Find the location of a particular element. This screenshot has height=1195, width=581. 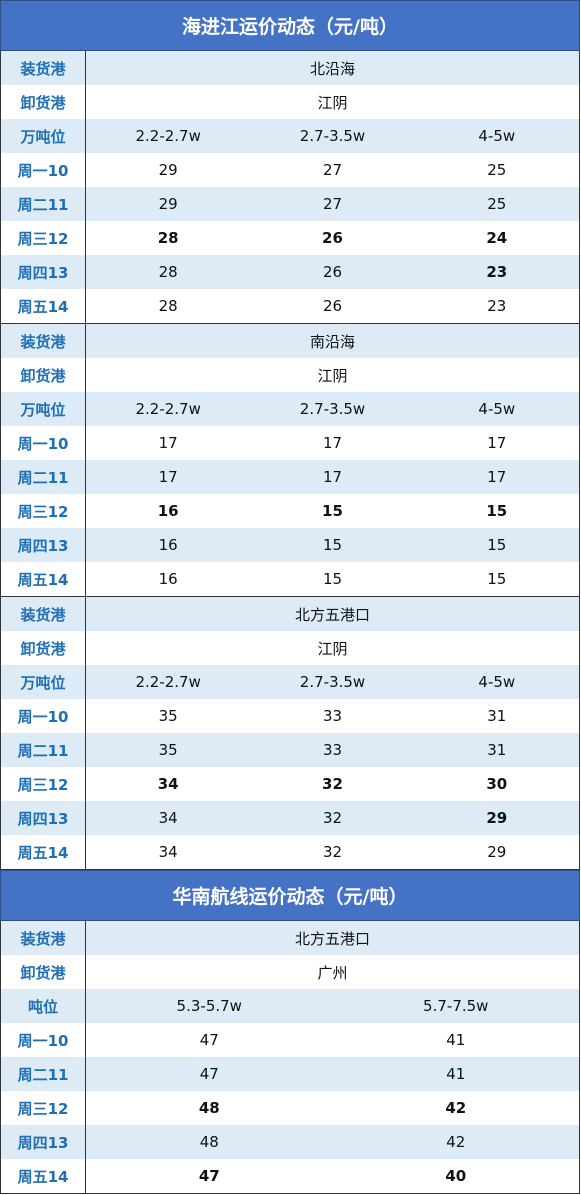

row-cells: 广州 is located at coordinates (332, 972).